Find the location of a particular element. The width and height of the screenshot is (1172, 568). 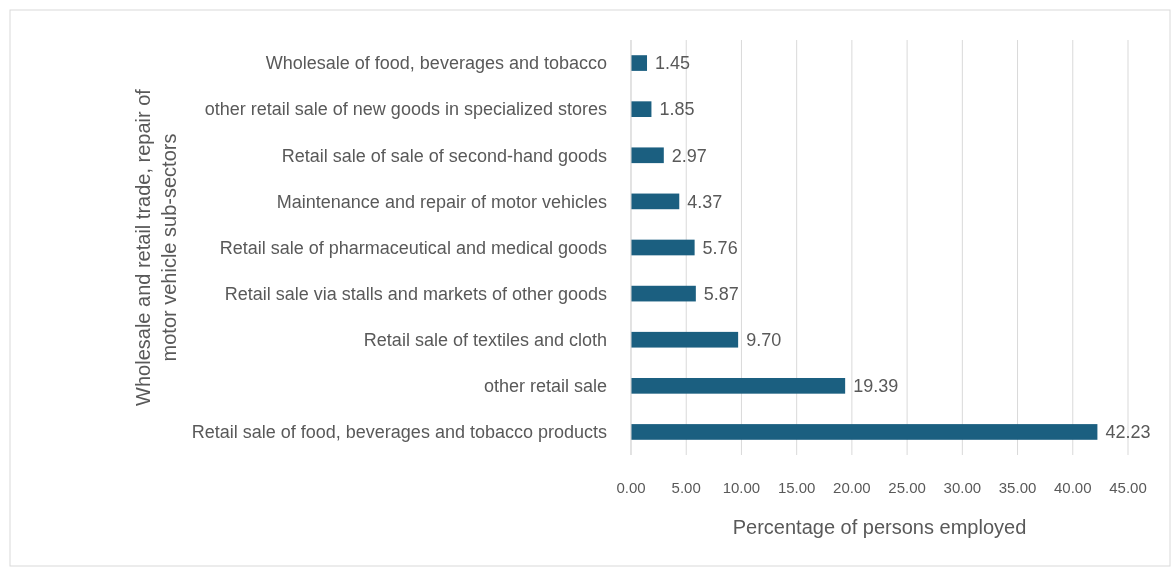

x-axis-title: Percentage of persons employed is located at coordinates (879, 527).